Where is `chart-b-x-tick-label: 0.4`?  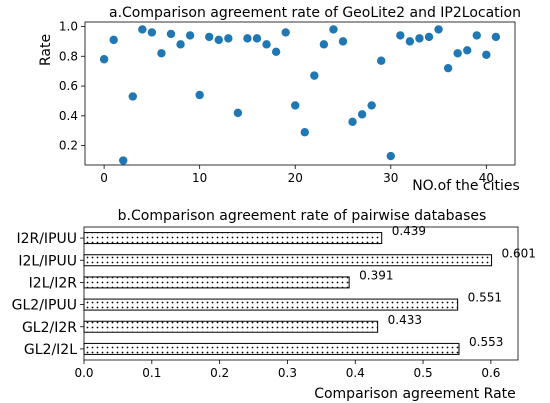 chart-b-x-tick-label: 0.4 is located at coordinates (355, 373).